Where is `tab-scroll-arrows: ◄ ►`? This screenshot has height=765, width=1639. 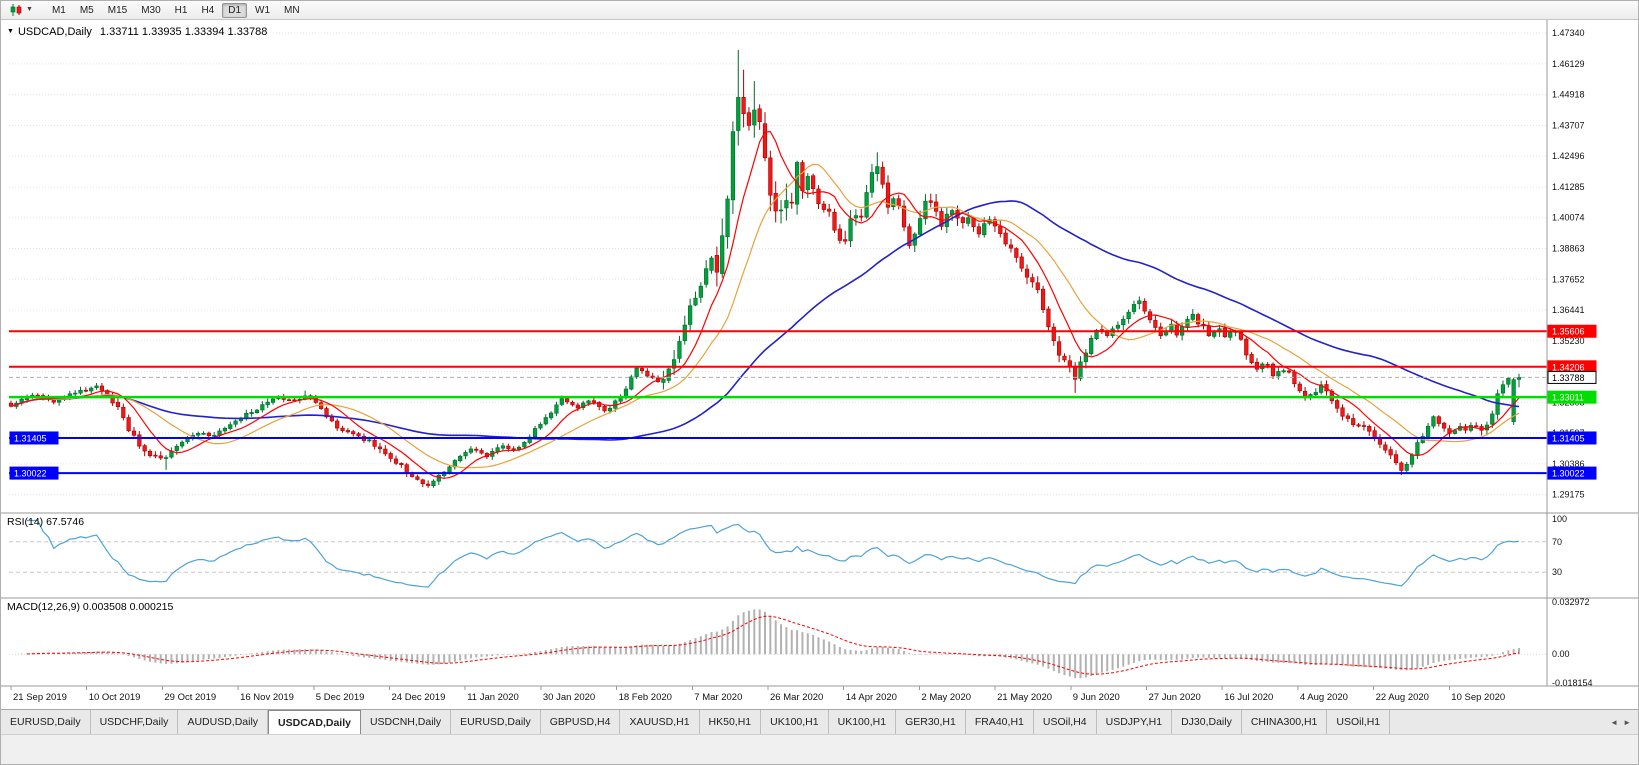 tab-scroll-arrows: ◄ ► is located at coordinates (1620, 722).